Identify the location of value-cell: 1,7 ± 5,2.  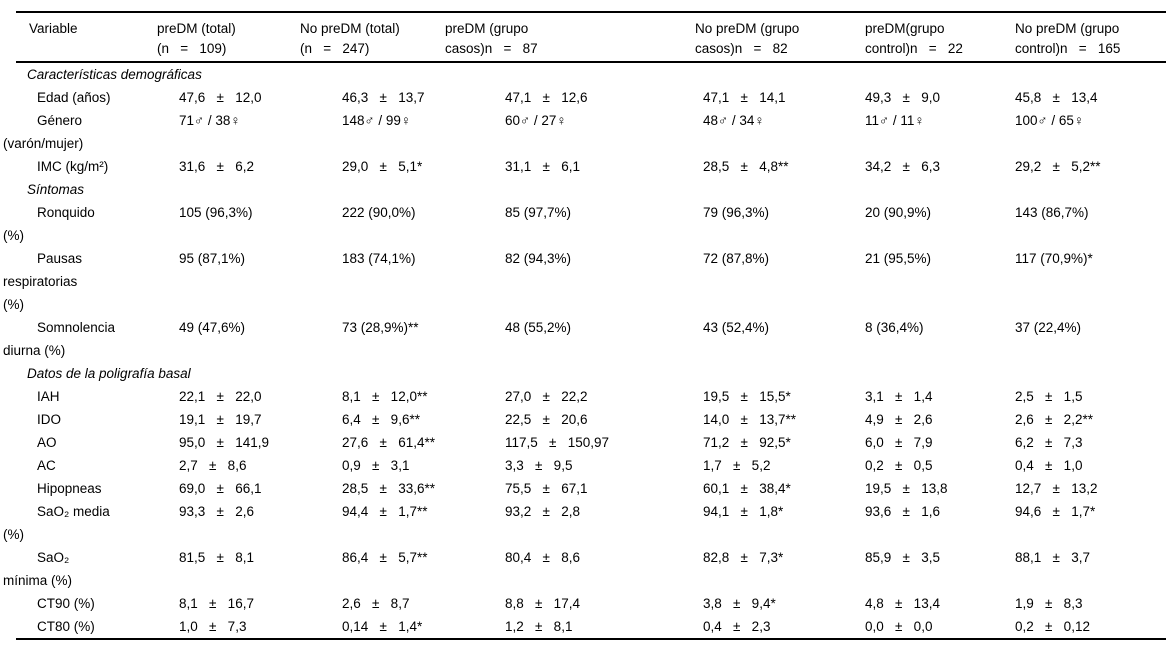
(780, 465).